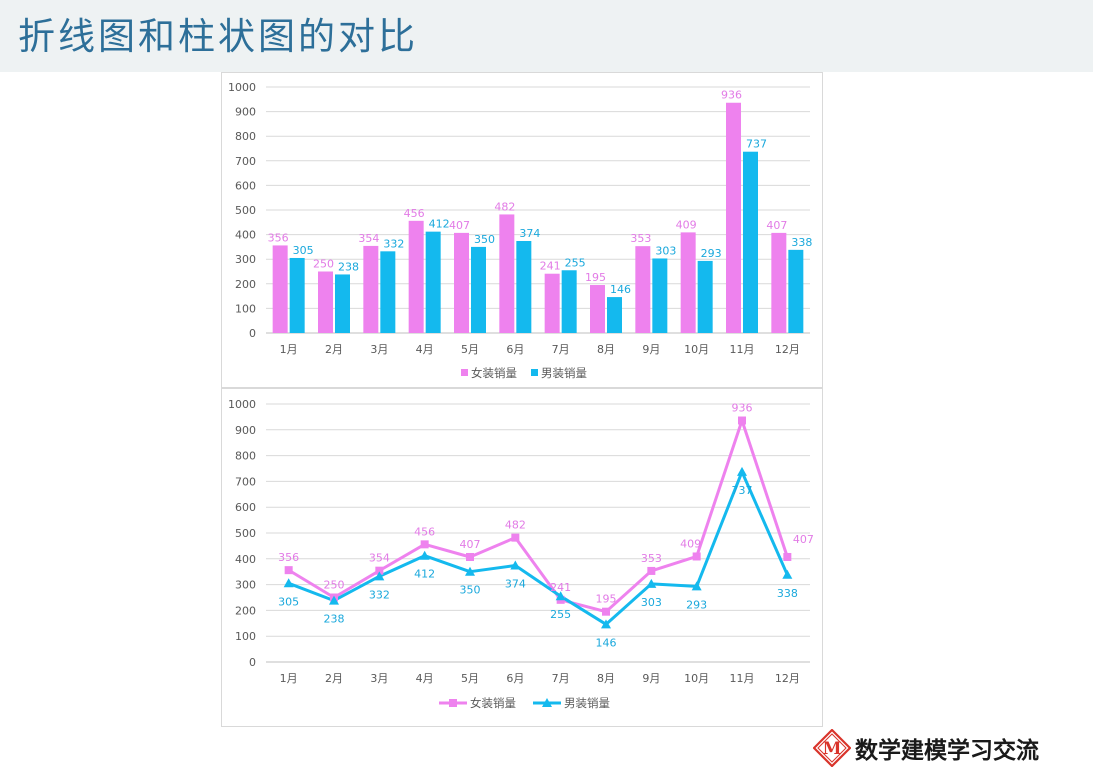  I want to click on line-data-label: 482, so click(515, 525).